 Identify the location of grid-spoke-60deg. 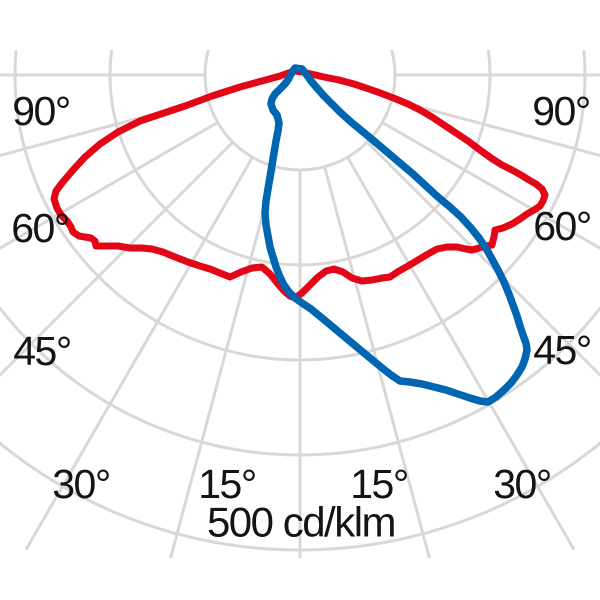
(490, 185).